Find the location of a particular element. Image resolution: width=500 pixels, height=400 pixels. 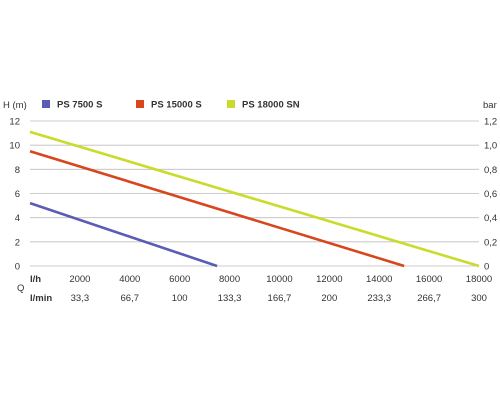

x-tick-label: 12000 is located at coordinates (329, 279).